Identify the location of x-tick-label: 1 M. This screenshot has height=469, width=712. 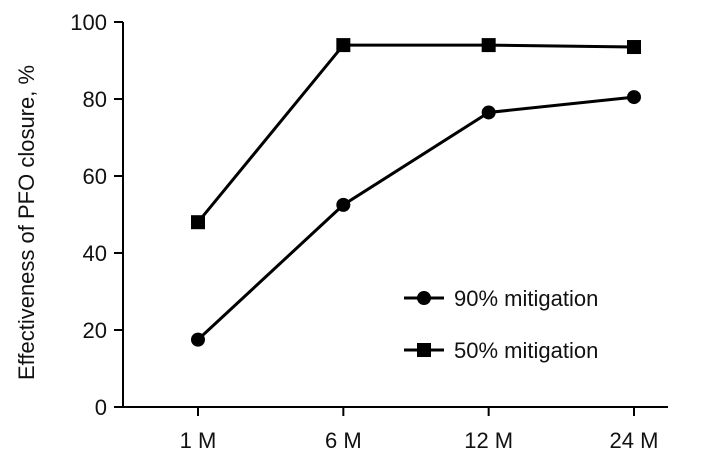
(198, 440).